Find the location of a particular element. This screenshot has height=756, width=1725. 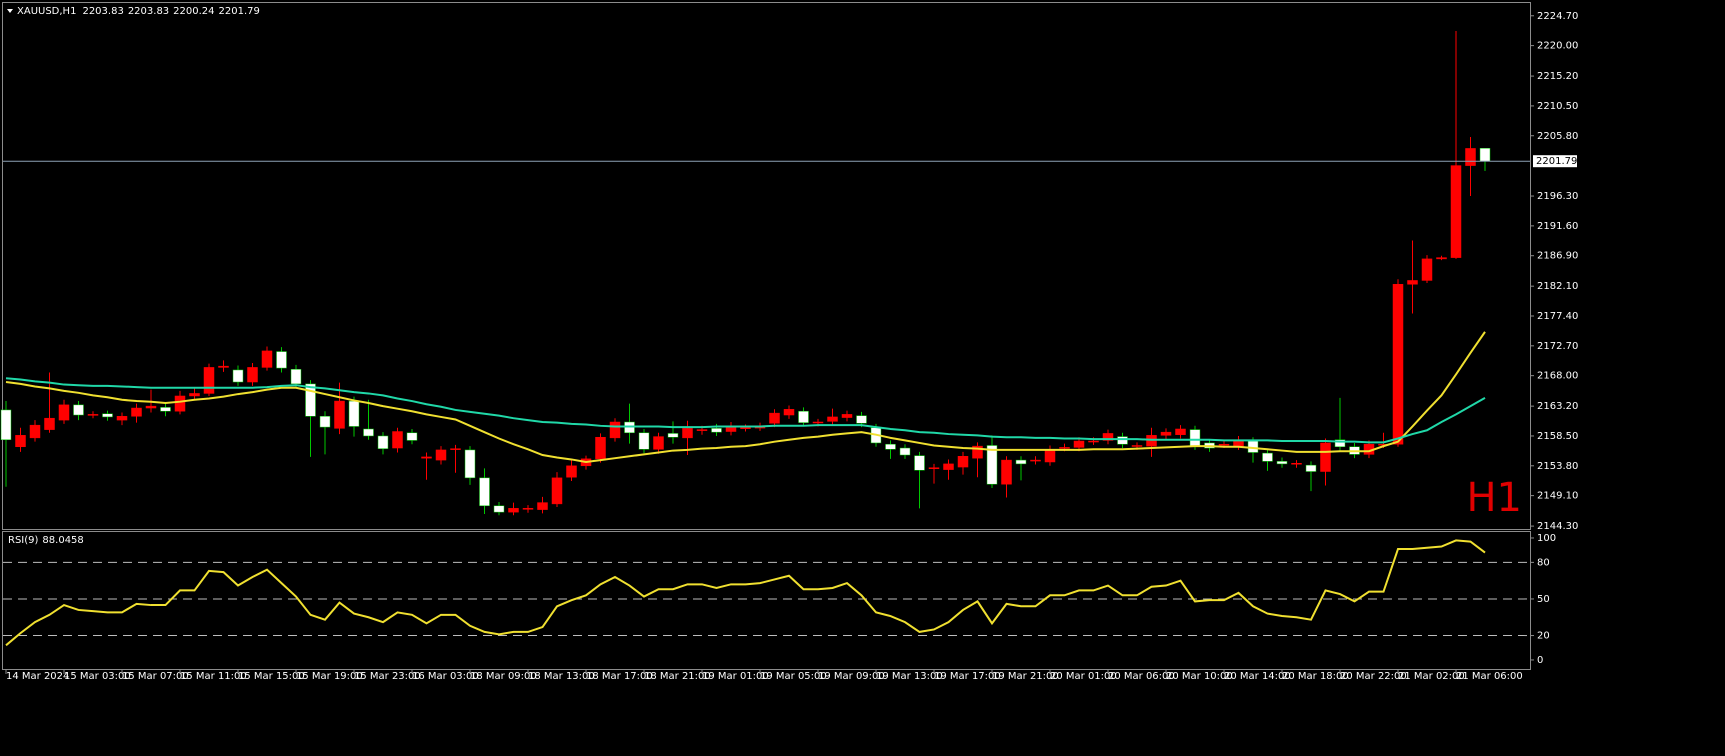

x-tick-label: 19 Mar 01:00 is located at coordinates (735, 676).